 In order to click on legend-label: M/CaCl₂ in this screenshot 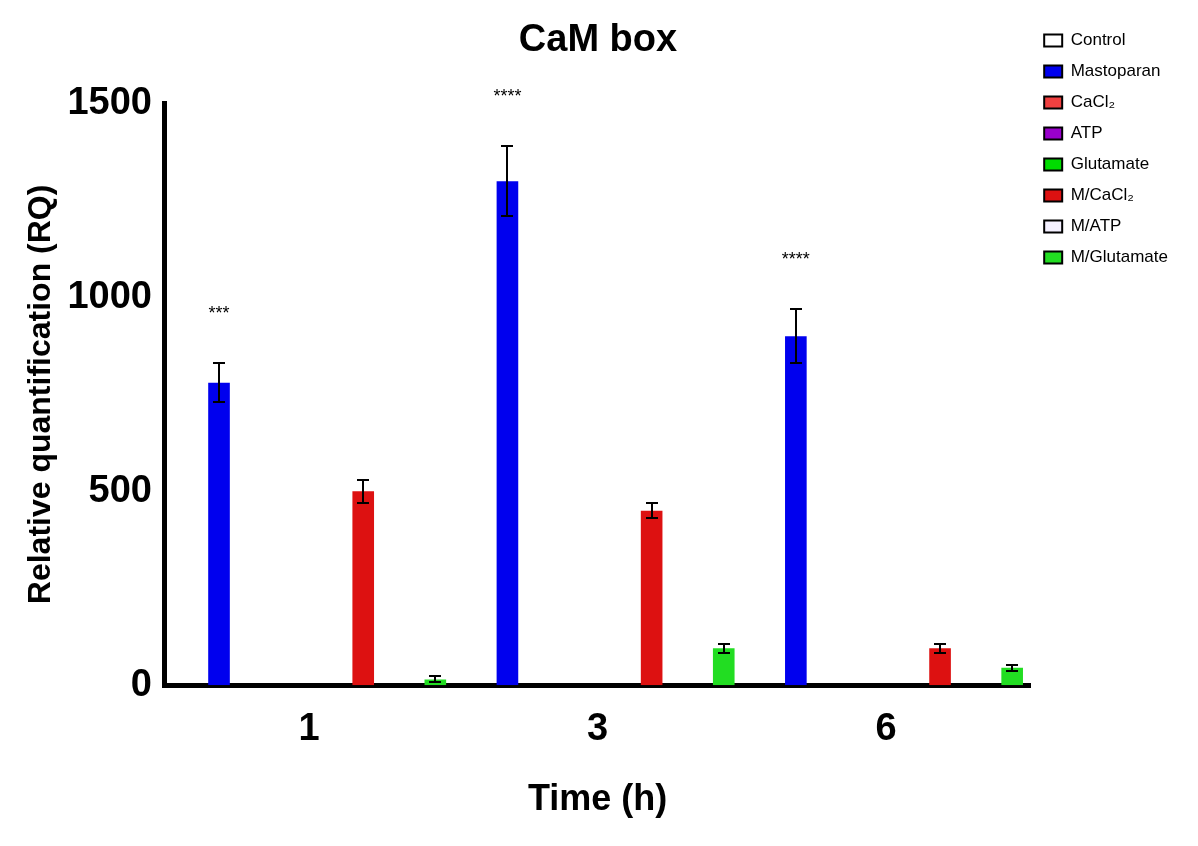, I will do `click(1102, 195)`.